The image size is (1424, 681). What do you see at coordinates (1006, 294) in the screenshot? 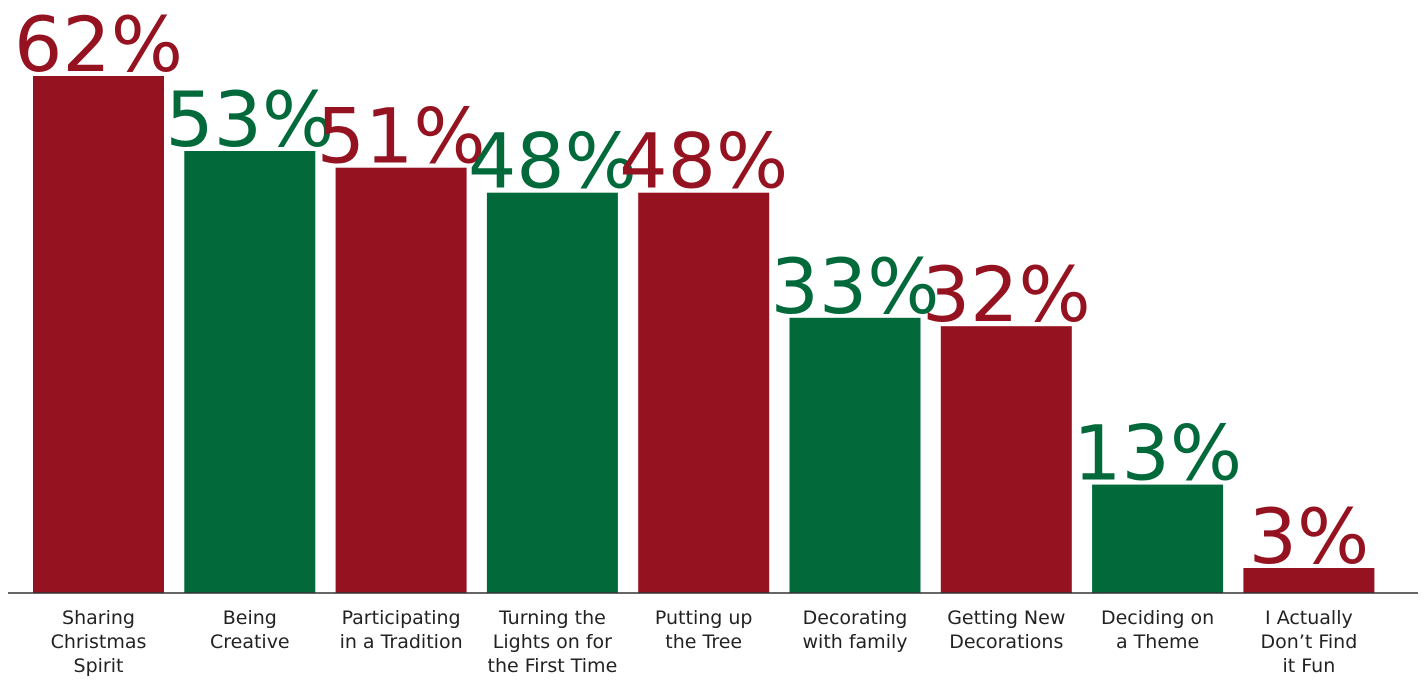
I see `value-label-6: 32%` at bounding box center [1006, 294].